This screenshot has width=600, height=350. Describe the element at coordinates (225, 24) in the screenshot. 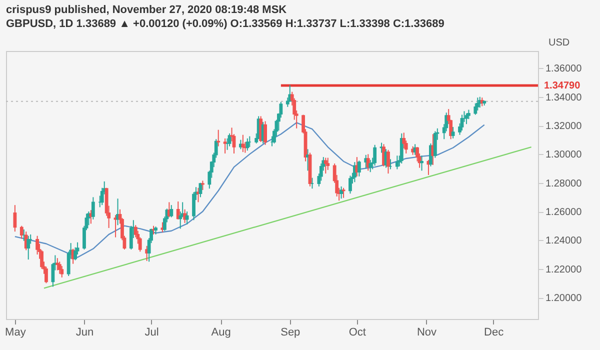

I see `chart-subtitle: GBPUSD, 1D 1.33689 ▲ +0.00120 (+0.09%) O:1.33569 H:1.33737 L:1.33398 C:1.33689` at that location.